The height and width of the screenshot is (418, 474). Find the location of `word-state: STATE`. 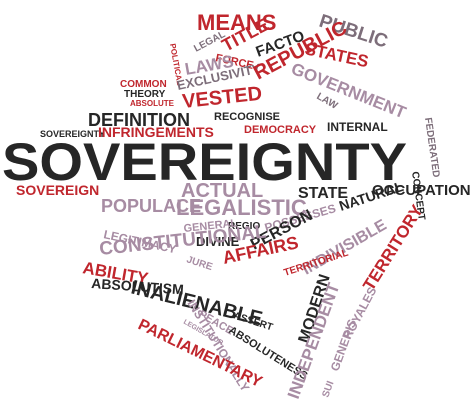

word-state: STATE is located at coordinates (323, 193).